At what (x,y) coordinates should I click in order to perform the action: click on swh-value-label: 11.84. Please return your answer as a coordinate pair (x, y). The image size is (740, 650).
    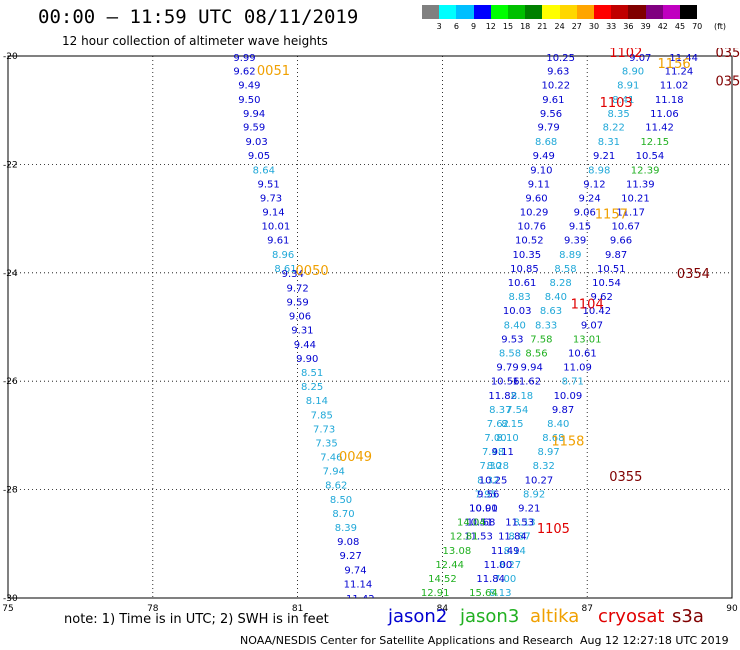
    Looking at the image, I should click on (490, 579).